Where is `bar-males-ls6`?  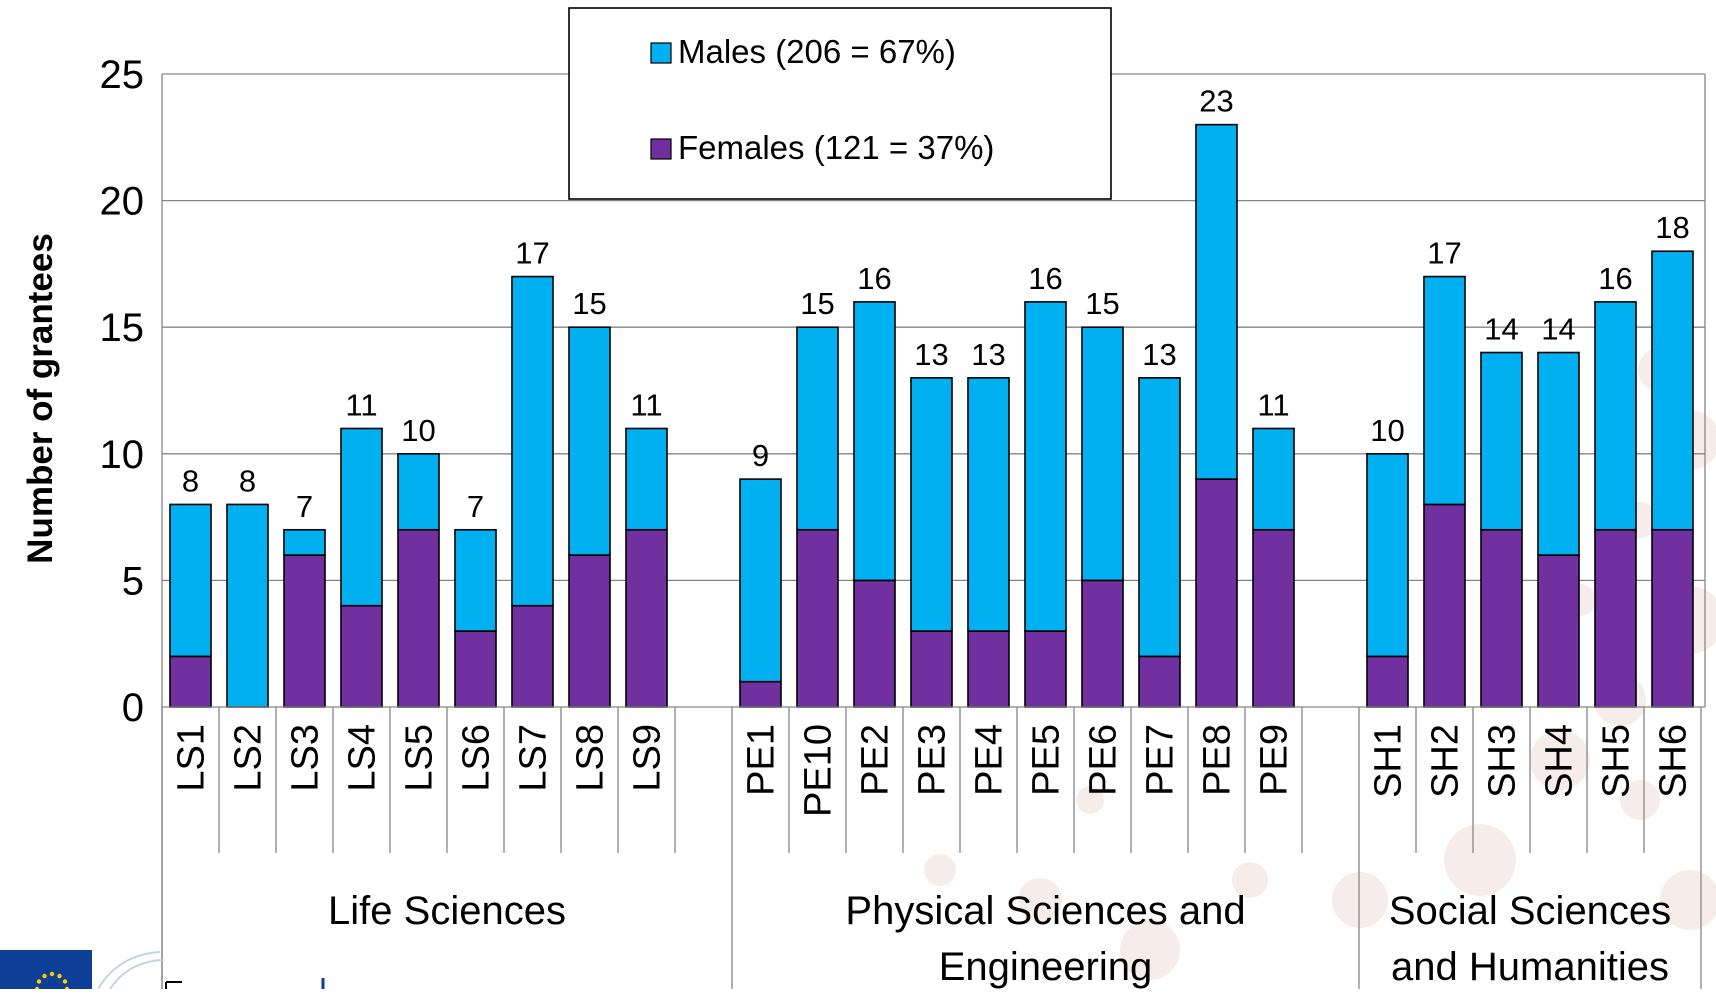
bar-males-ls6 is located at coordinates (475, 580).